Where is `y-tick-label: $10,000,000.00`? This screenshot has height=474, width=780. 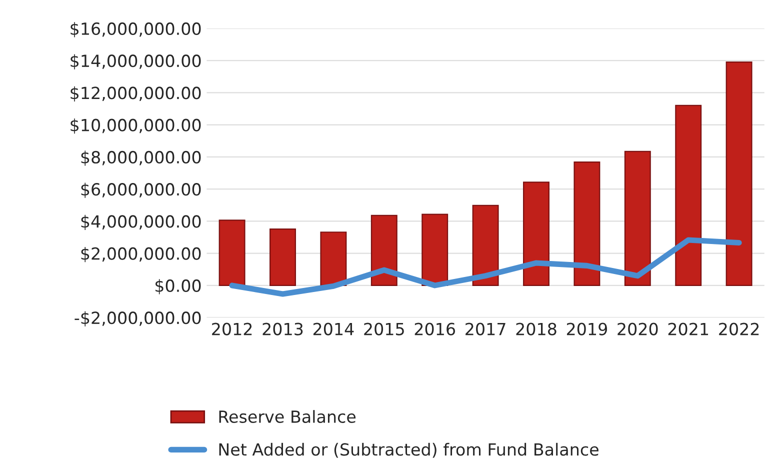
y-tick-label: $10,000,000.00 is located at coordinates (135, 126).